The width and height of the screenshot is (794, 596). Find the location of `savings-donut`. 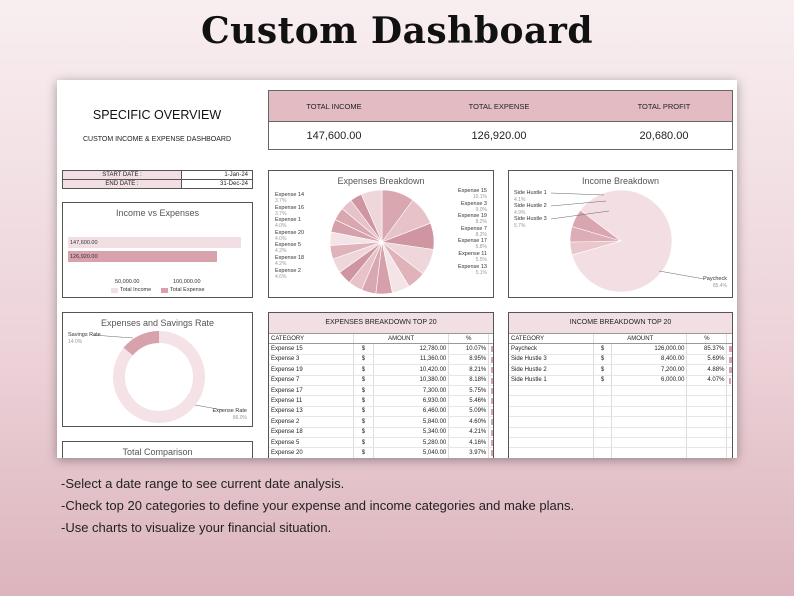

savings-donut is located at coordinates (159, 377).